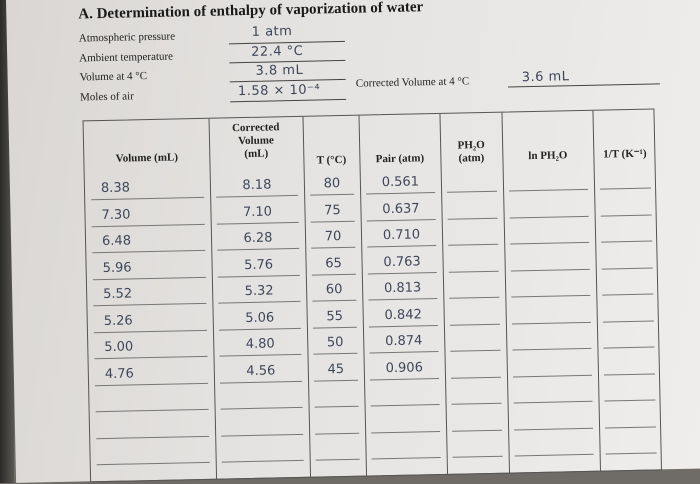  Describe the element at coordinates (127, 37) in the screenshot. I see `atmospheric-pressure-label: Atmospheric pressure` at that location.